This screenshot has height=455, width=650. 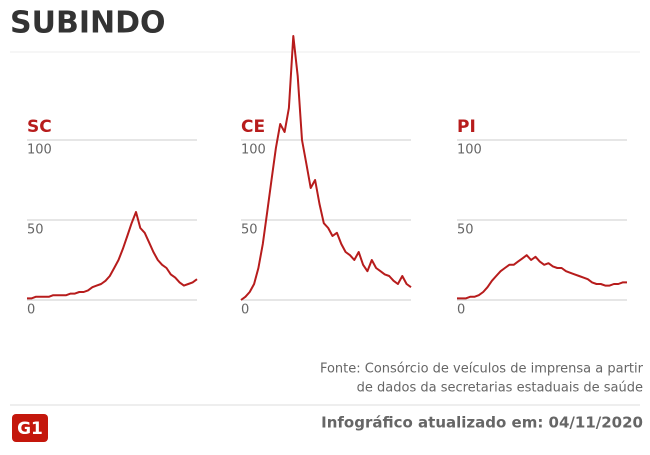 What do you see at coordinates (39, 127) in the screenshot?
I see `chart-title: SC` at bounding box center [39, 127].